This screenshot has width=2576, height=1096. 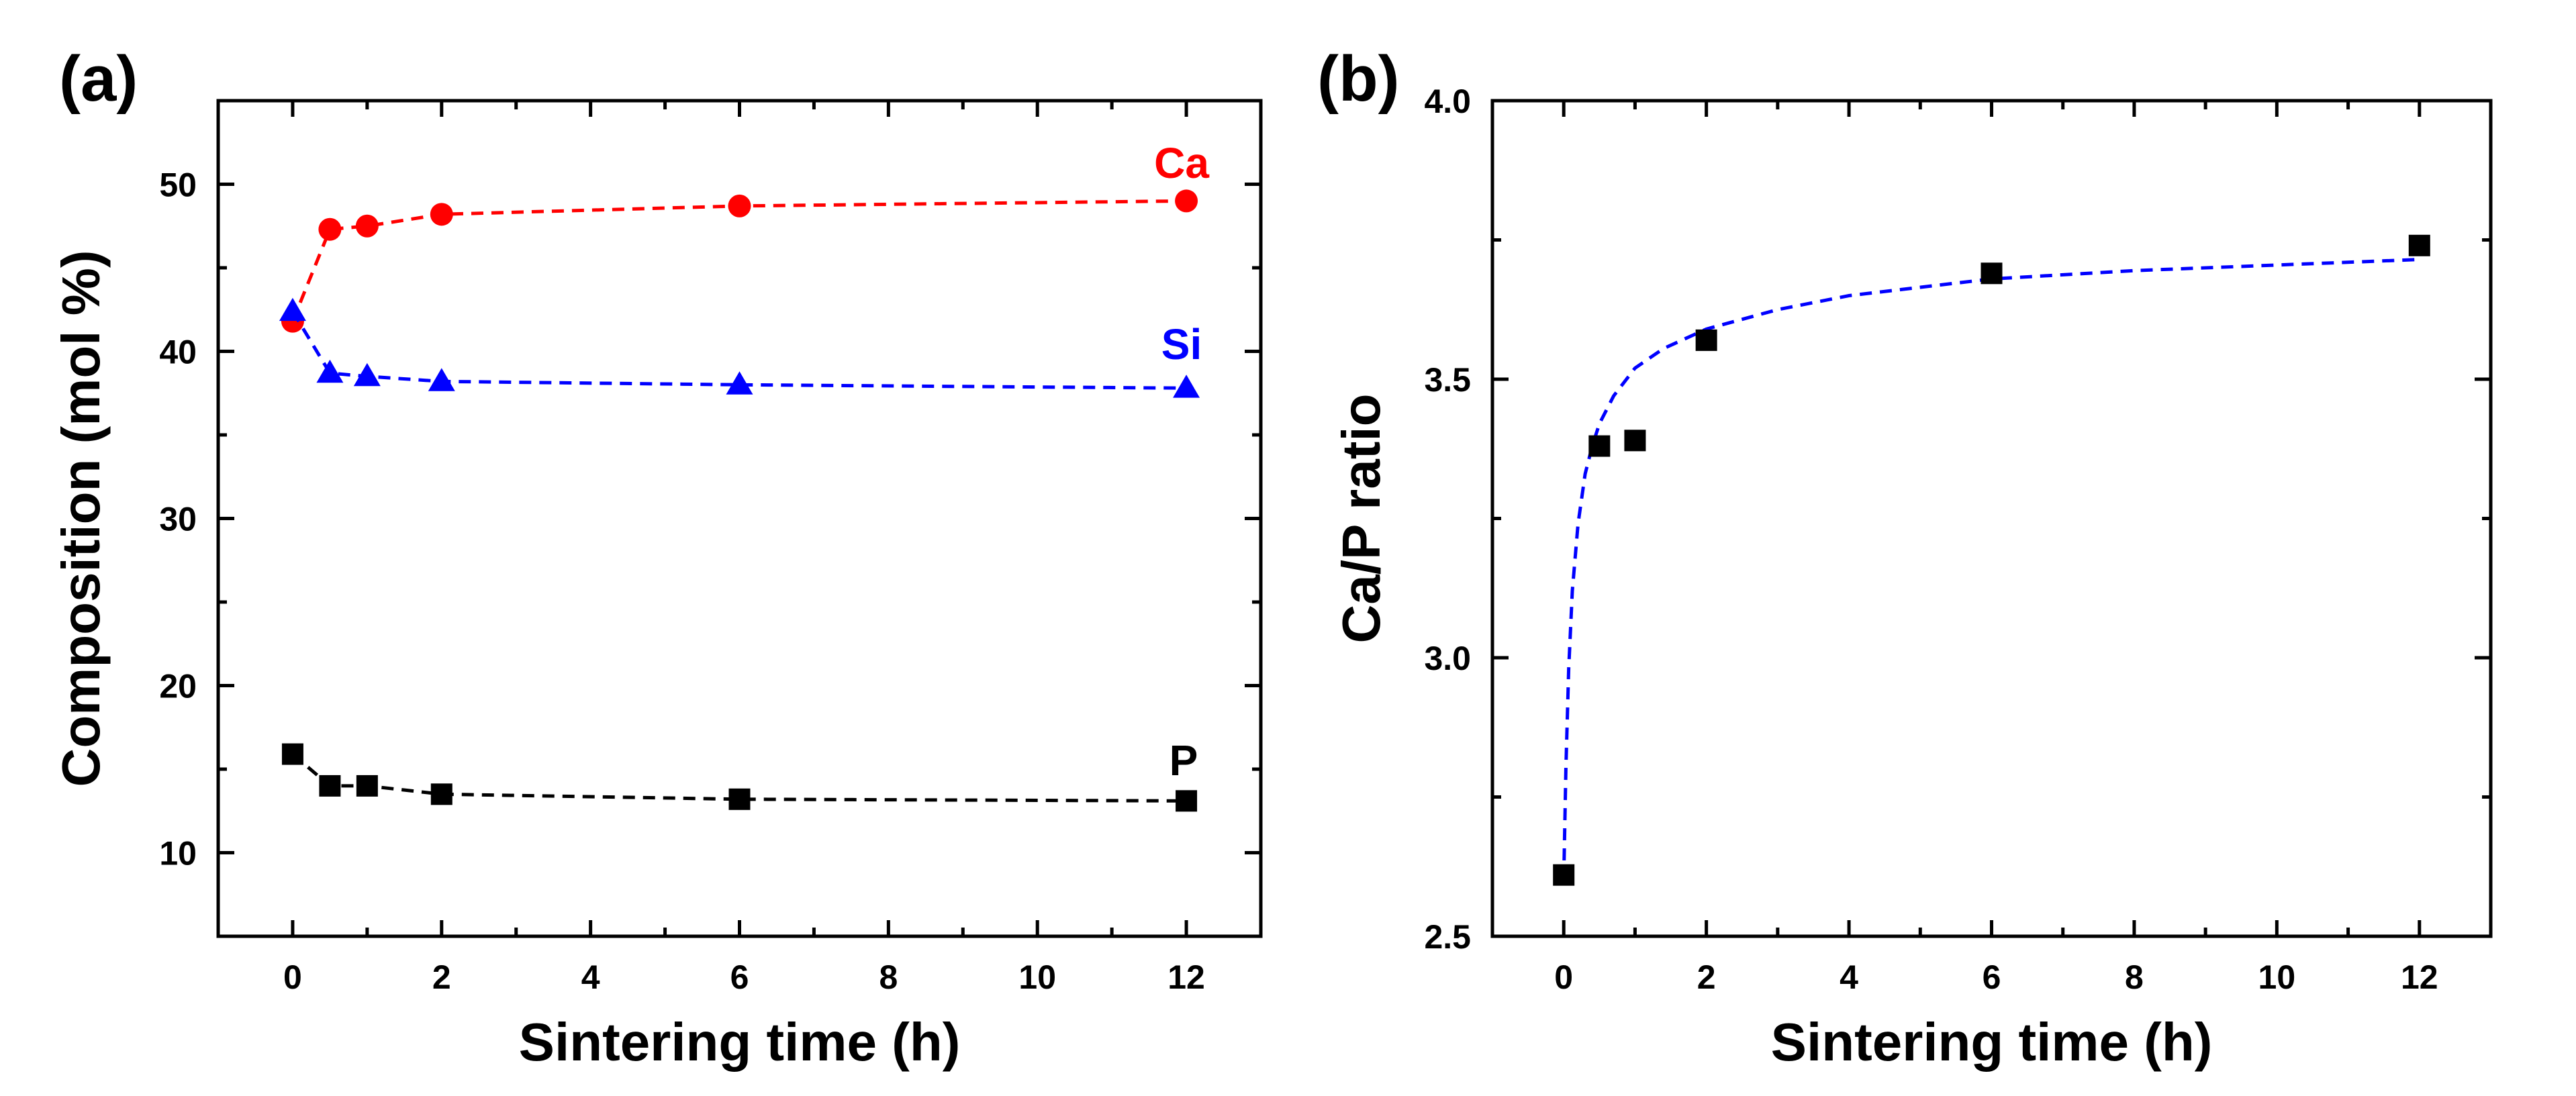 I want to click on series-si-label: Si, so click(x=1181, y=344).